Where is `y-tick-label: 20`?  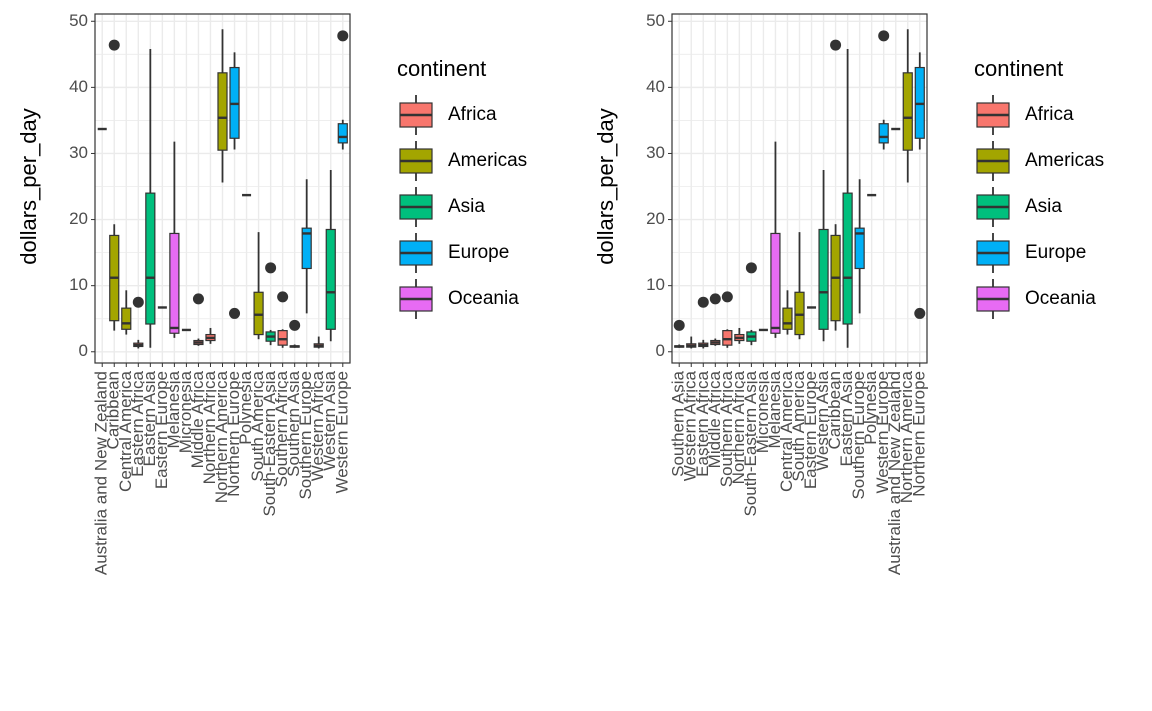 y-tick-label: 20 is located at coordinates (78, 218).